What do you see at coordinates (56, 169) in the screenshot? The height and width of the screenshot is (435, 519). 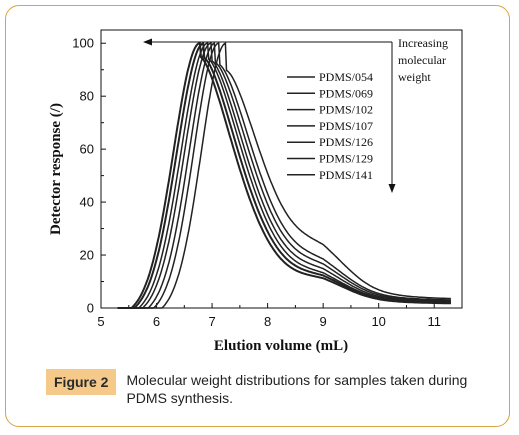 I see `y-axis-title: Detector response (/)` at bounding box center [56, 169].